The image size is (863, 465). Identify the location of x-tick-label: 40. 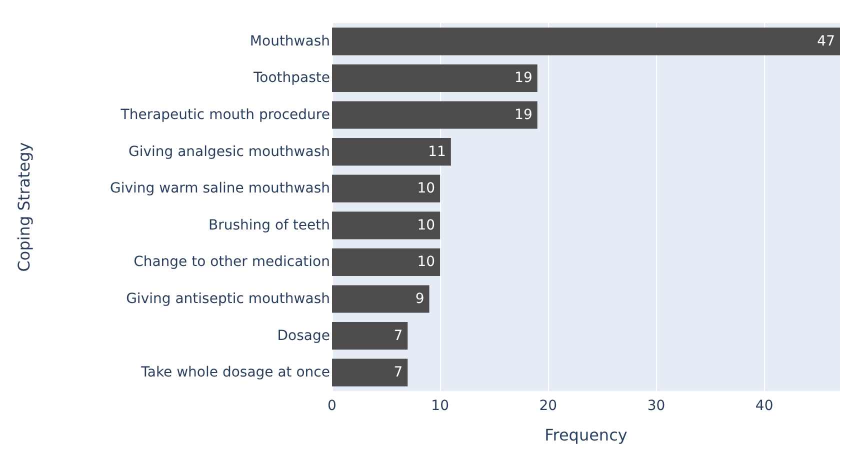
(764, 406).